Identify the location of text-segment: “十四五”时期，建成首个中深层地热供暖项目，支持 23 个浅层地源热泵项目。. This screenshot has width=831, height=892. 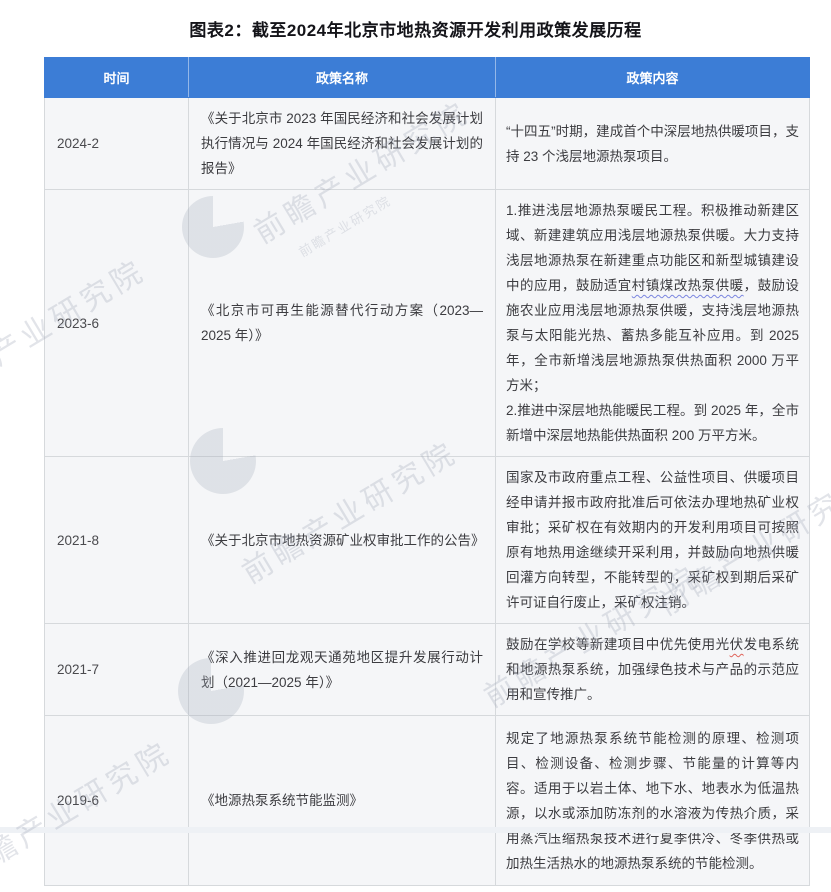
(652, 143).